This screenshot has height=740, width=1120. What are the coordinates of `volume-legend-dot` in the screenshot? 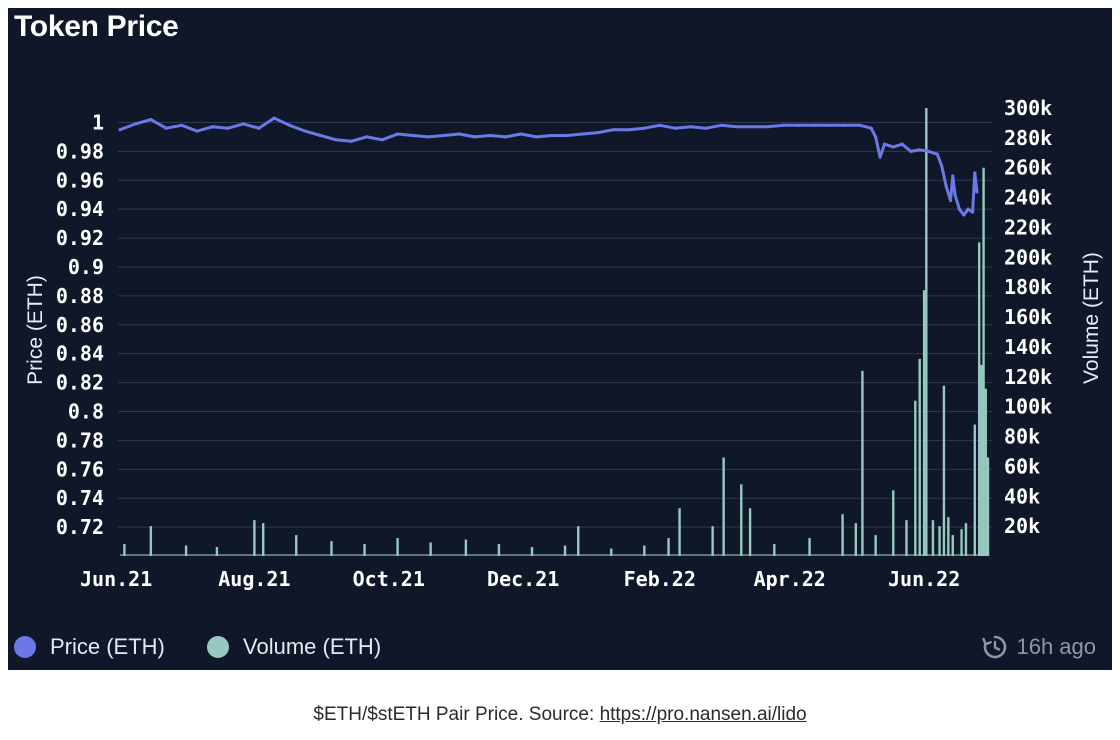 It's located at (218, 647).